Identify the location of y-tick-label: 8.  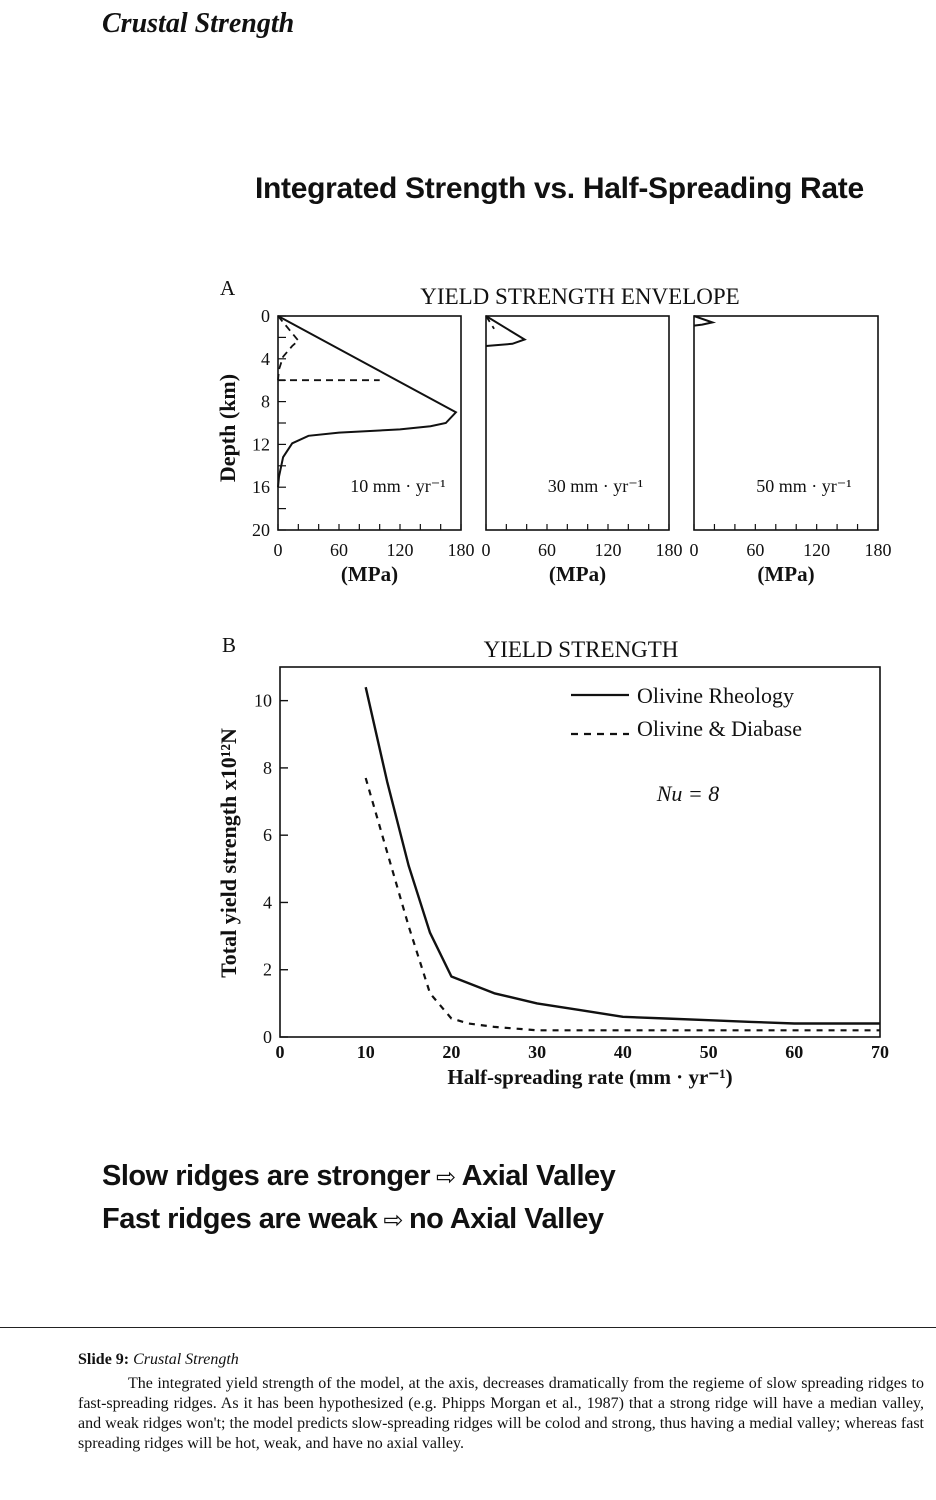
(267, 768).